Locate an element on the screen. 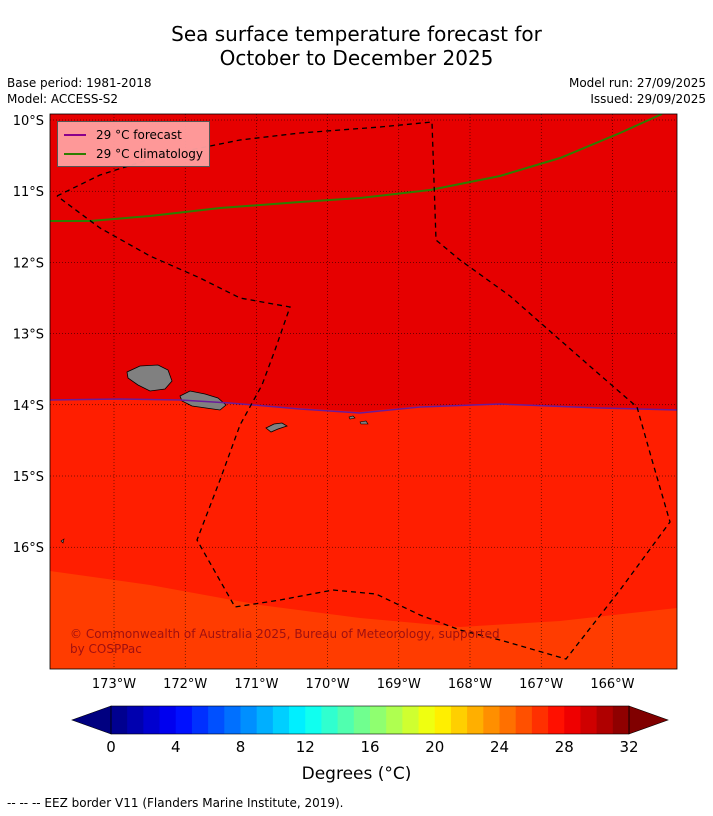  legend: 29 °C forecast 29 °C climatology is located at coordinates (134, 144).